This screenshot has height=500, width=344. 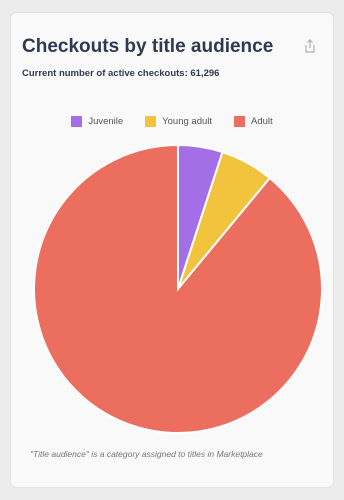 I want to click on legend-item-adult: Adult, so click(x=253, y=121).